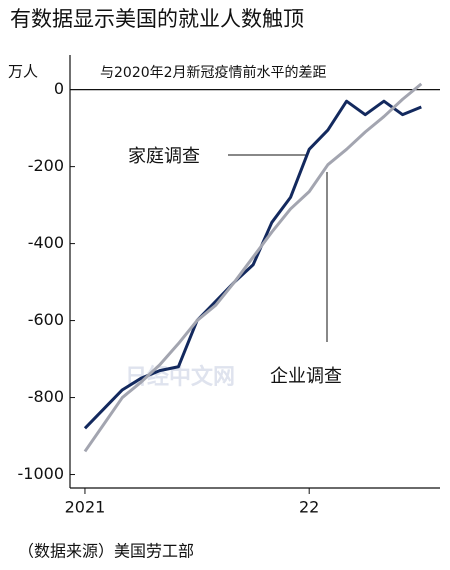 This screenshot has width=450, height=570. Describe the element at coordinates (46, 396) in the screenshot. I see `y-tick-label: -800` at that location.